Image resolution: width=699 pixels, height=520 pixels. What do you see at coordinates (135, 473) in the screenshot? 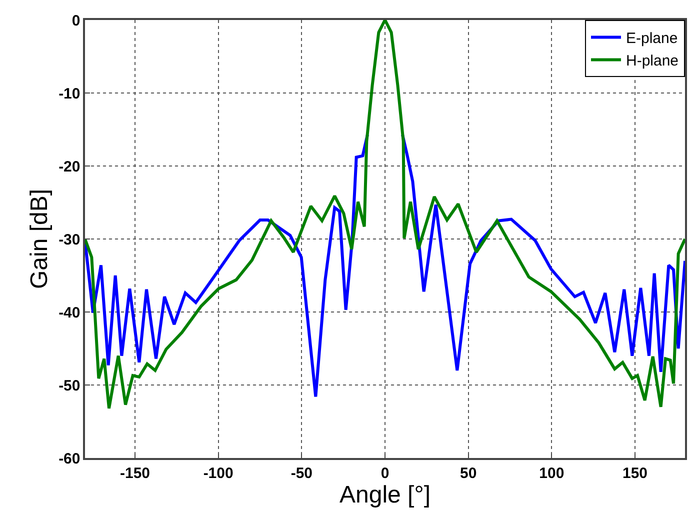
I see `x-tick-label: -150` at bounding box center [135, 473].